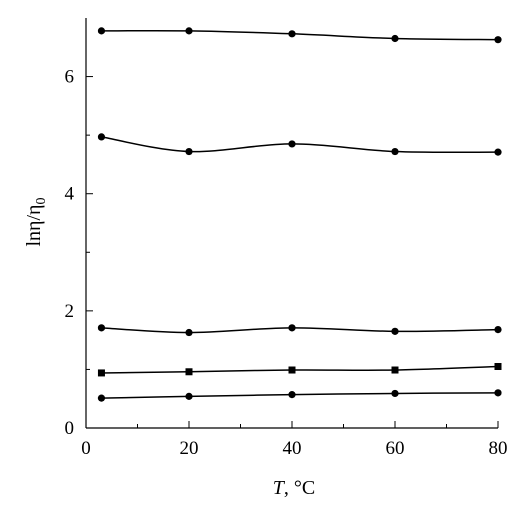 The image size is (523, 514). I want to click on series-1-line, so click(300, 35).